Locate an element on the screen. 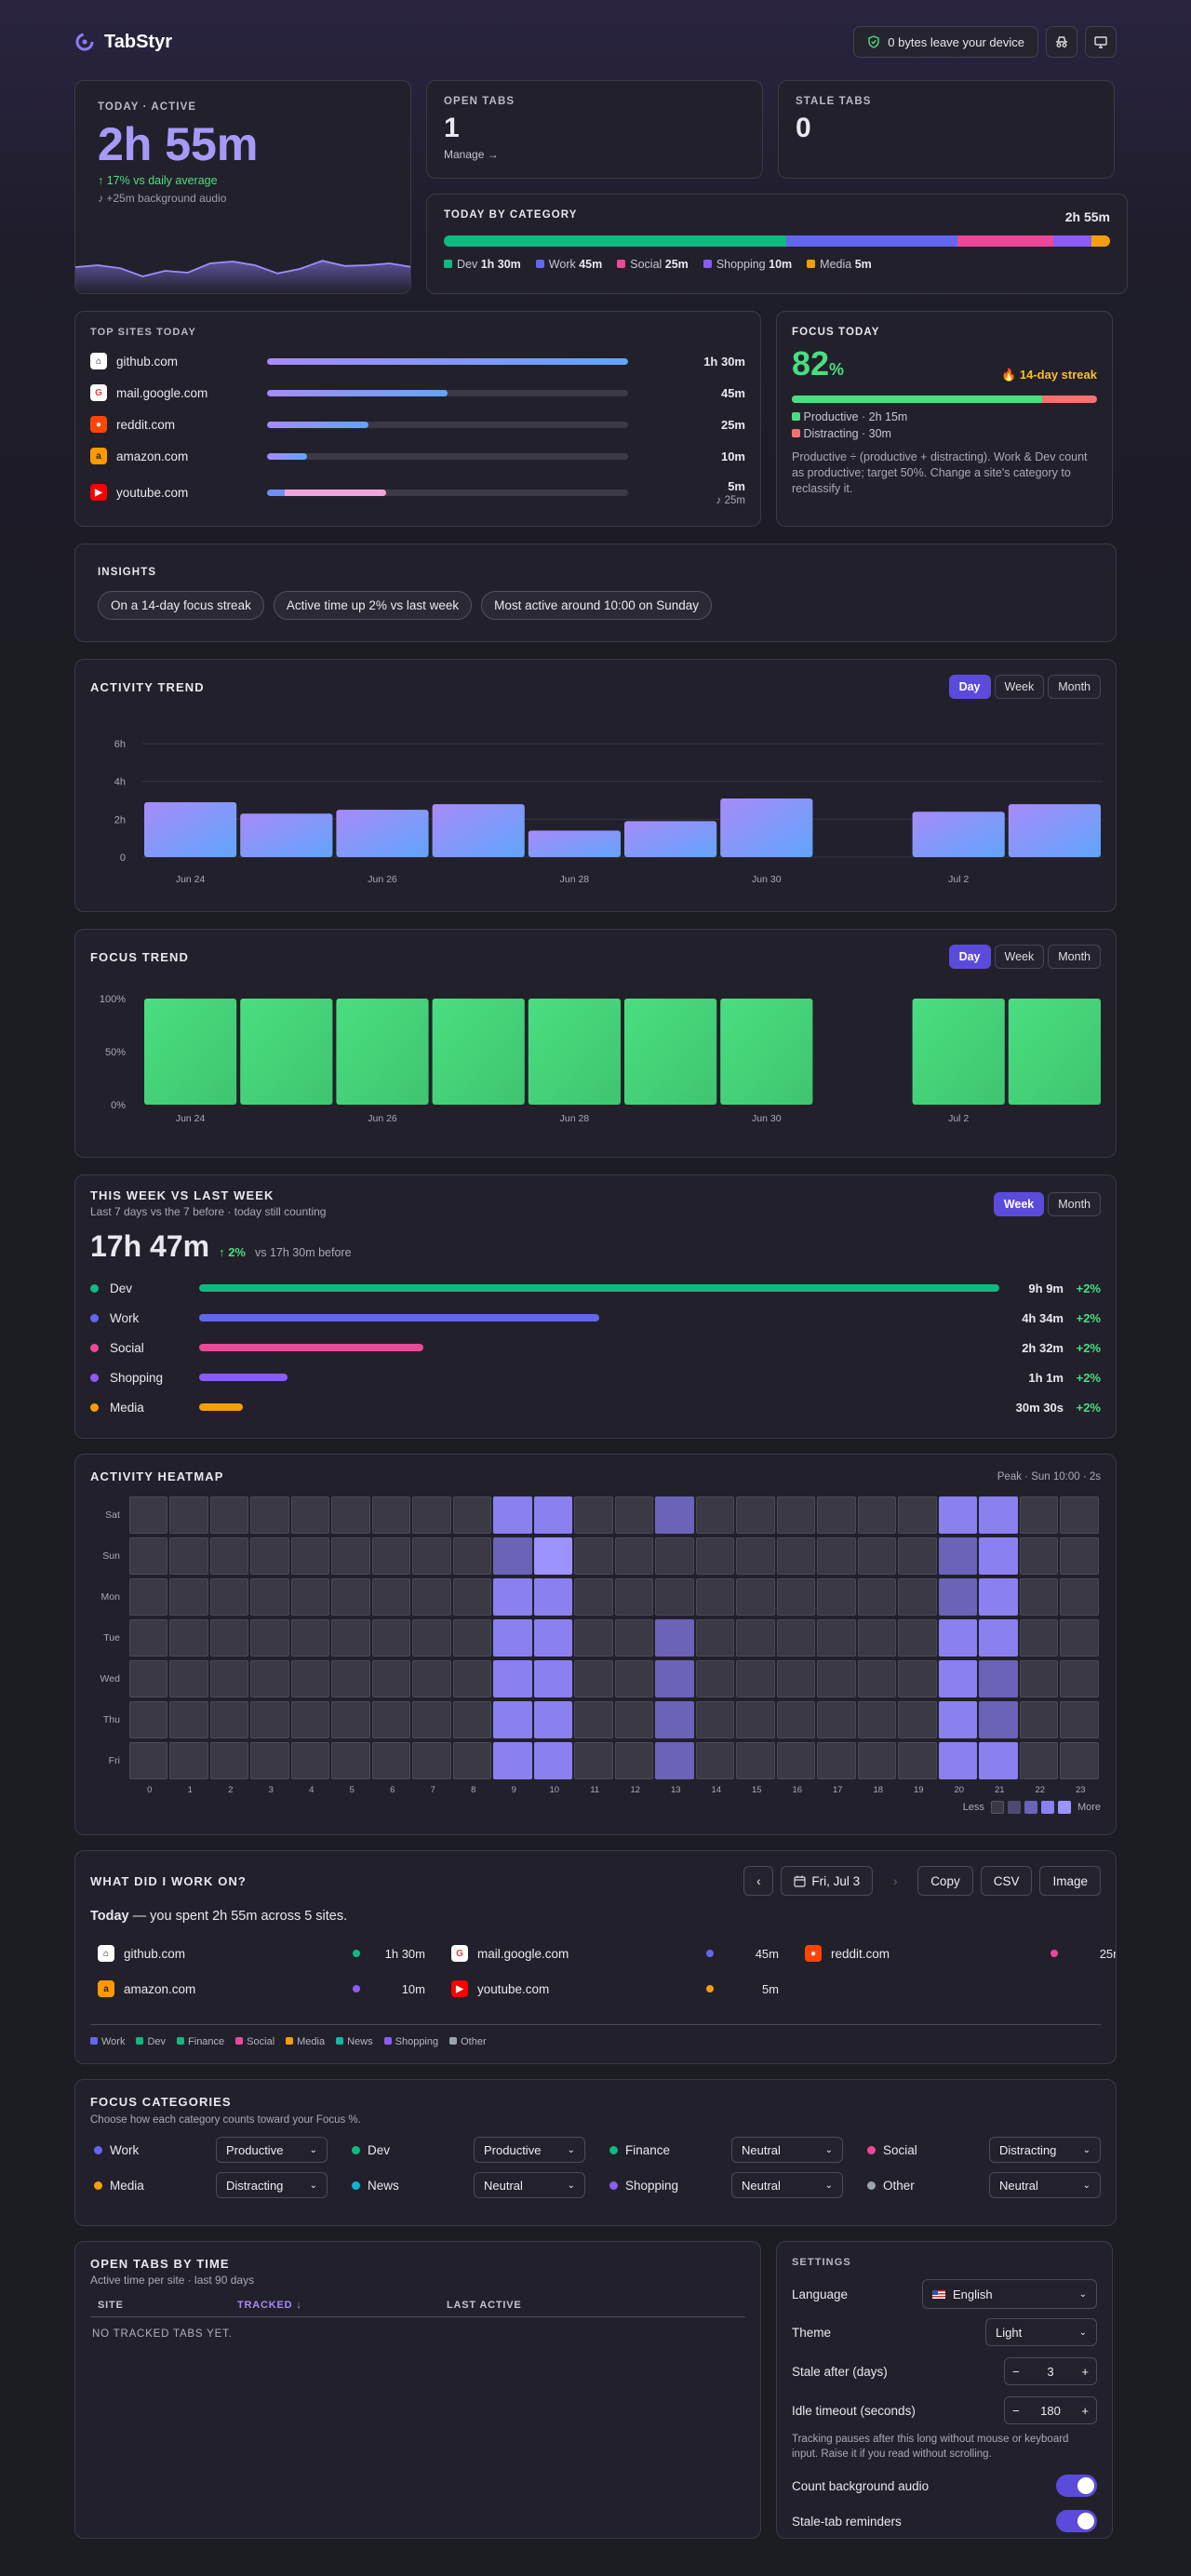 The height and width of the screenshot is (2576, 1191). category-select: Neutral ⌄ is located at coordinates (787, 2185).